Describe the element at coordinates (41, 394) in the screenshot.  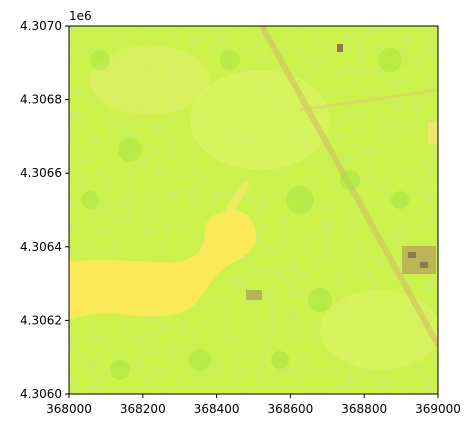
I see `y-tick-label: 4.3060` at that location.